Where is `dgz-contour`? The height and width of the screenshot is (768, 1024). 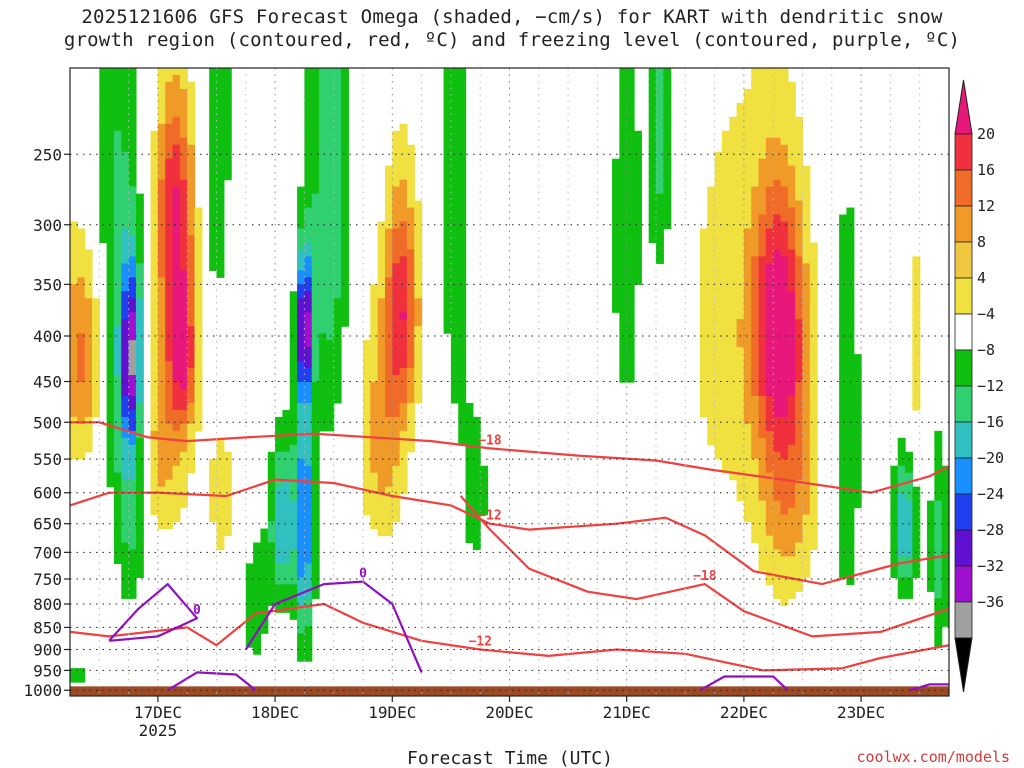 dgz-contour is located at coordinates (509, 637).